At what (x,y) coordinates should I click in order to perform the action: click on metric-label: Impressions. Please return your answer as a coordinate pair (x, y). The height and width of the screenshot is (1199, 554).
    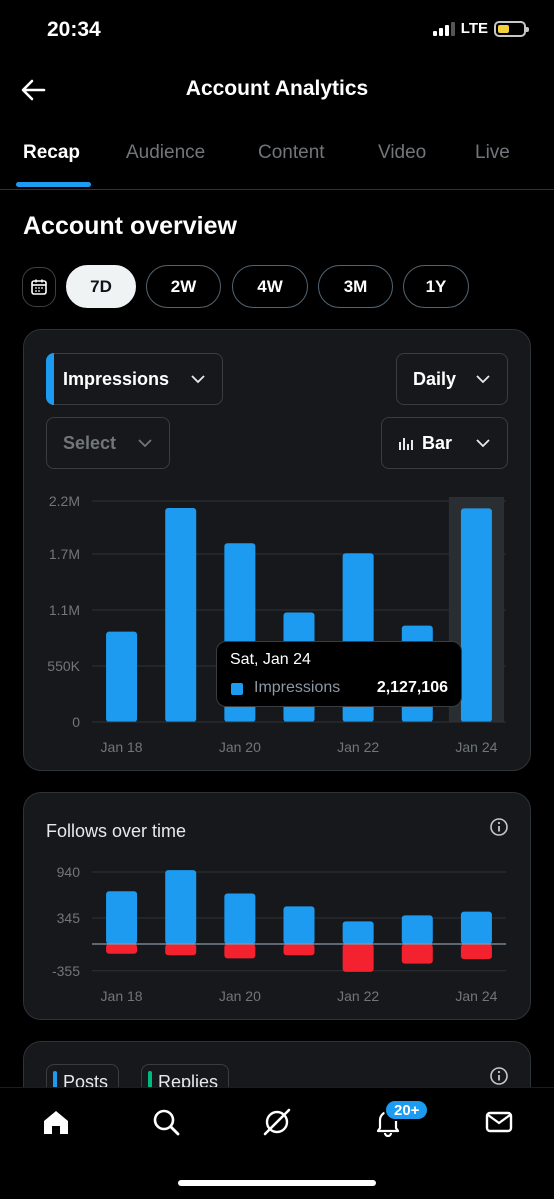
    Looking at the image, I should click on (116, 378).